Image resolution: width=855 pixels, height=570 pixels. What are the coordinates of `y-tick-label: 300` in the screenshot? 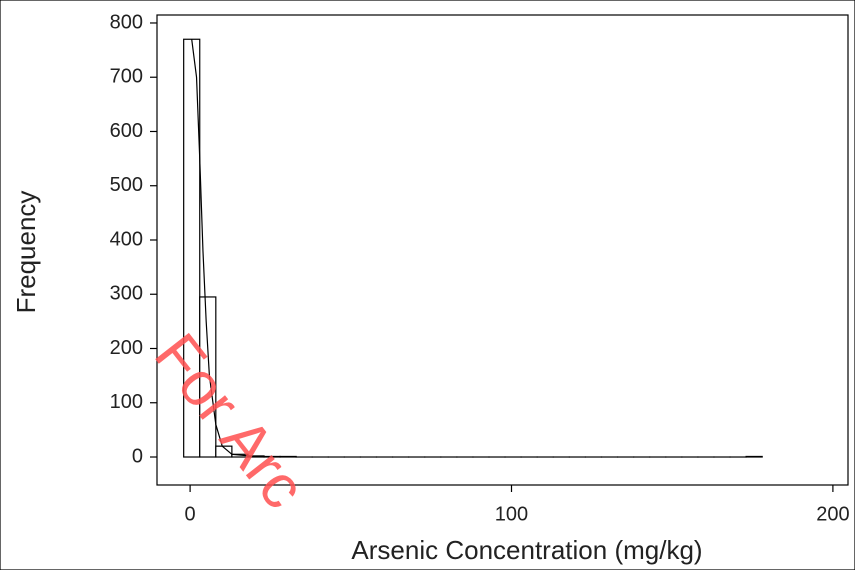 It's located at (126, 294).